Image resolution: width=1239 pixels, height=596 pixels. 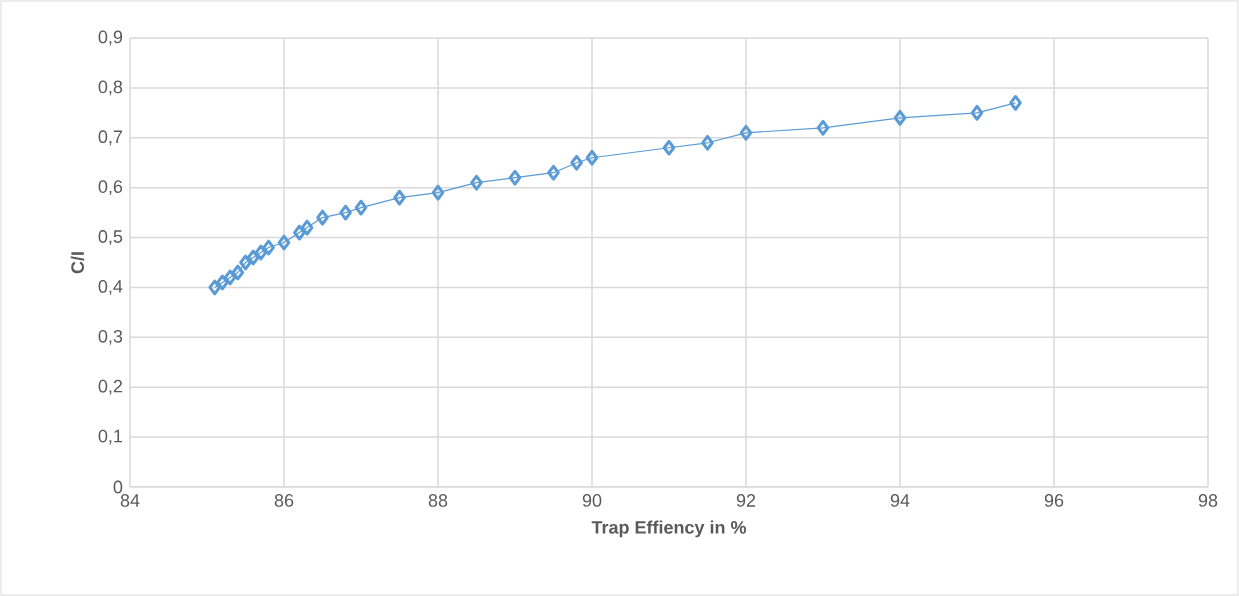 I want to click on y-tick-label: 0,9, so click(x=110, y=38).